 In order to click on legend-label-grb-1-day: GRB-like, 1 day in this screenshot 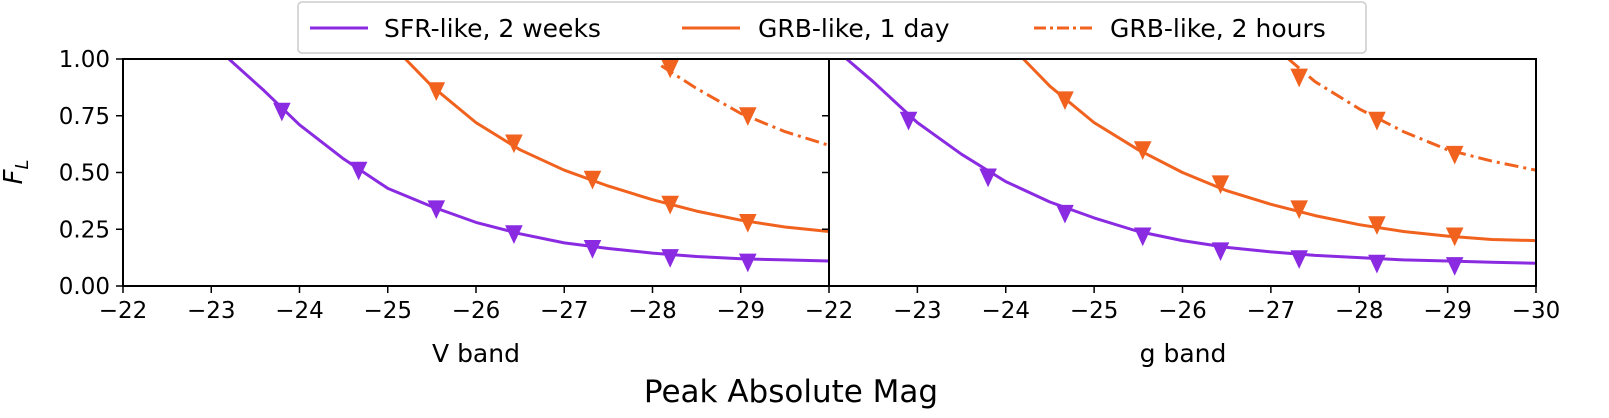, I will do `click(854, 28)`.